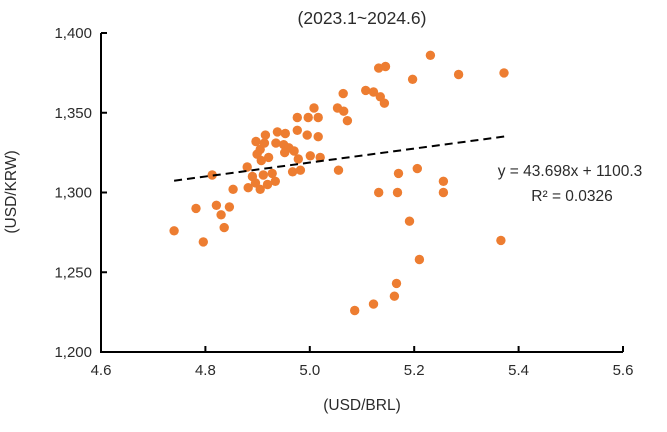 The image size is (667, 432). Describe the element at coordinates (73, 33) in the screenshot. I see `y-tick-label: 1,400` at that location.